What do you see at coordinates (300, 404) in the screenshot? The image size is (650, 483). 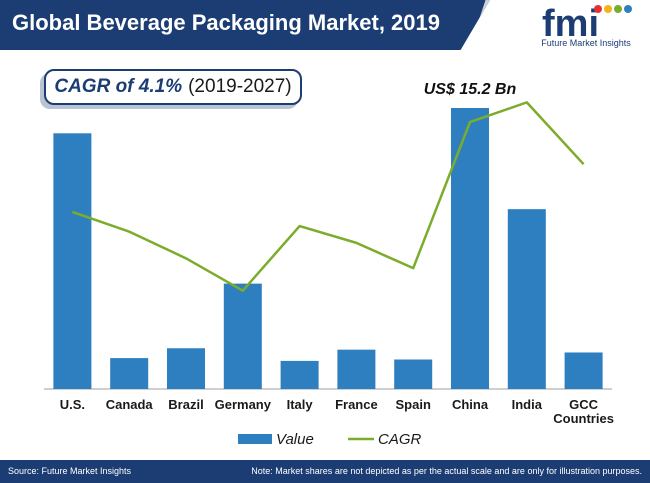 I see `x-tick-label: Italy` at bounding box center [300, 404].